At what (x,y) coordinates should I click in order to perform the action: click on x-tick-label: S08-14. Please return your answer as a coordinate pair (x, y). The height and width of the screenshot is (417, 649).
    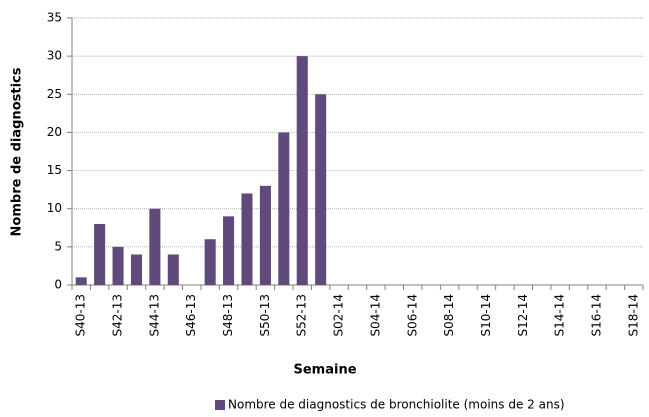
    Looking at the image, I should click on (449, 315).